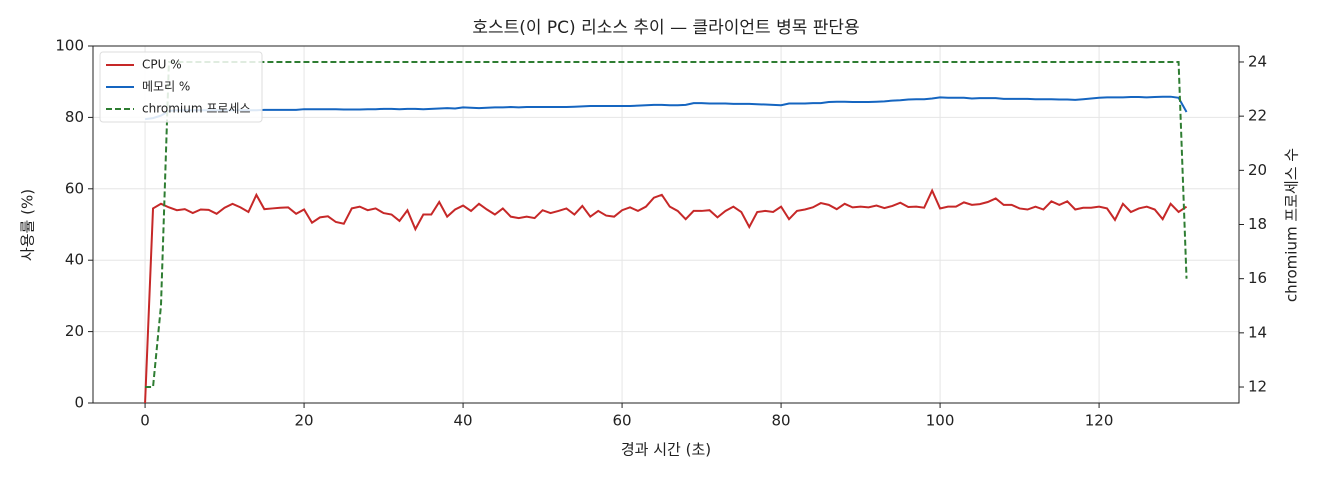 Image resolution: width=1320 pixels, height=480 pixels. What do you see at coordinates (622, 421) in the screenshot?
I see `x-tick-label: 60` at bounding box center [622, 421].